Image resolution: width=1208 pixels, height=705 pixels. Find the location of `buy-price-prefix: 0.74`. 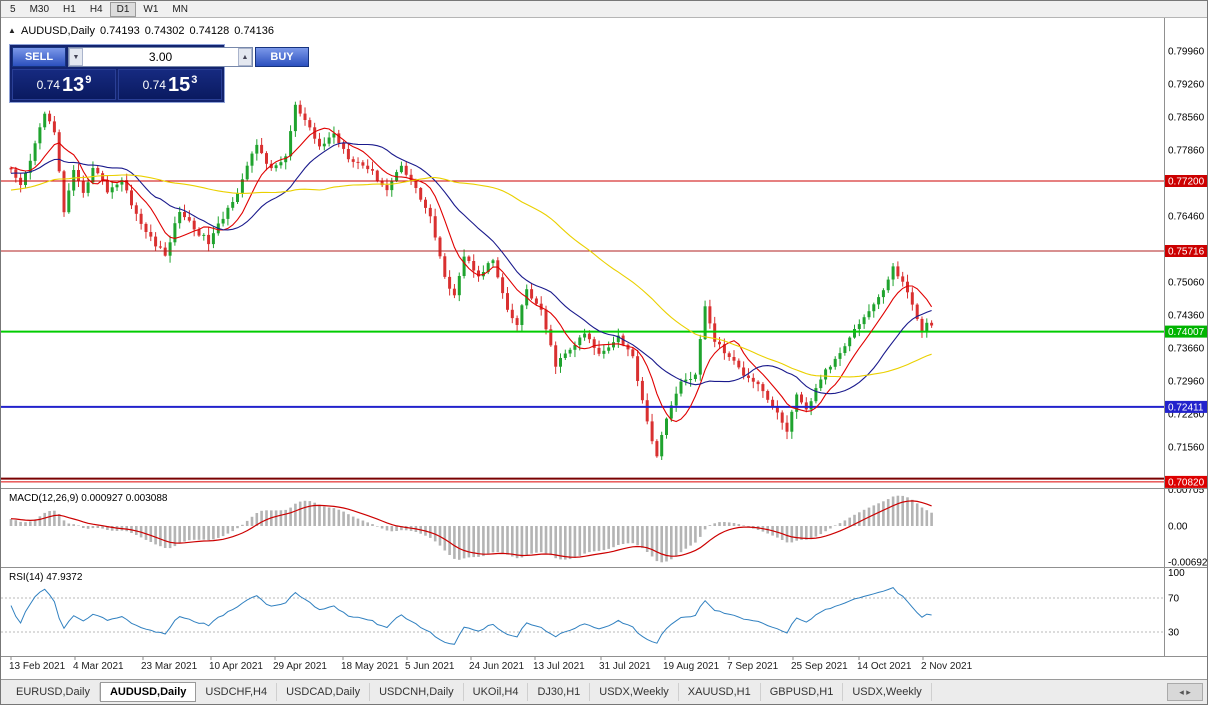

buy-price-prefix: 0.74 is located at coordinates (154, 84).